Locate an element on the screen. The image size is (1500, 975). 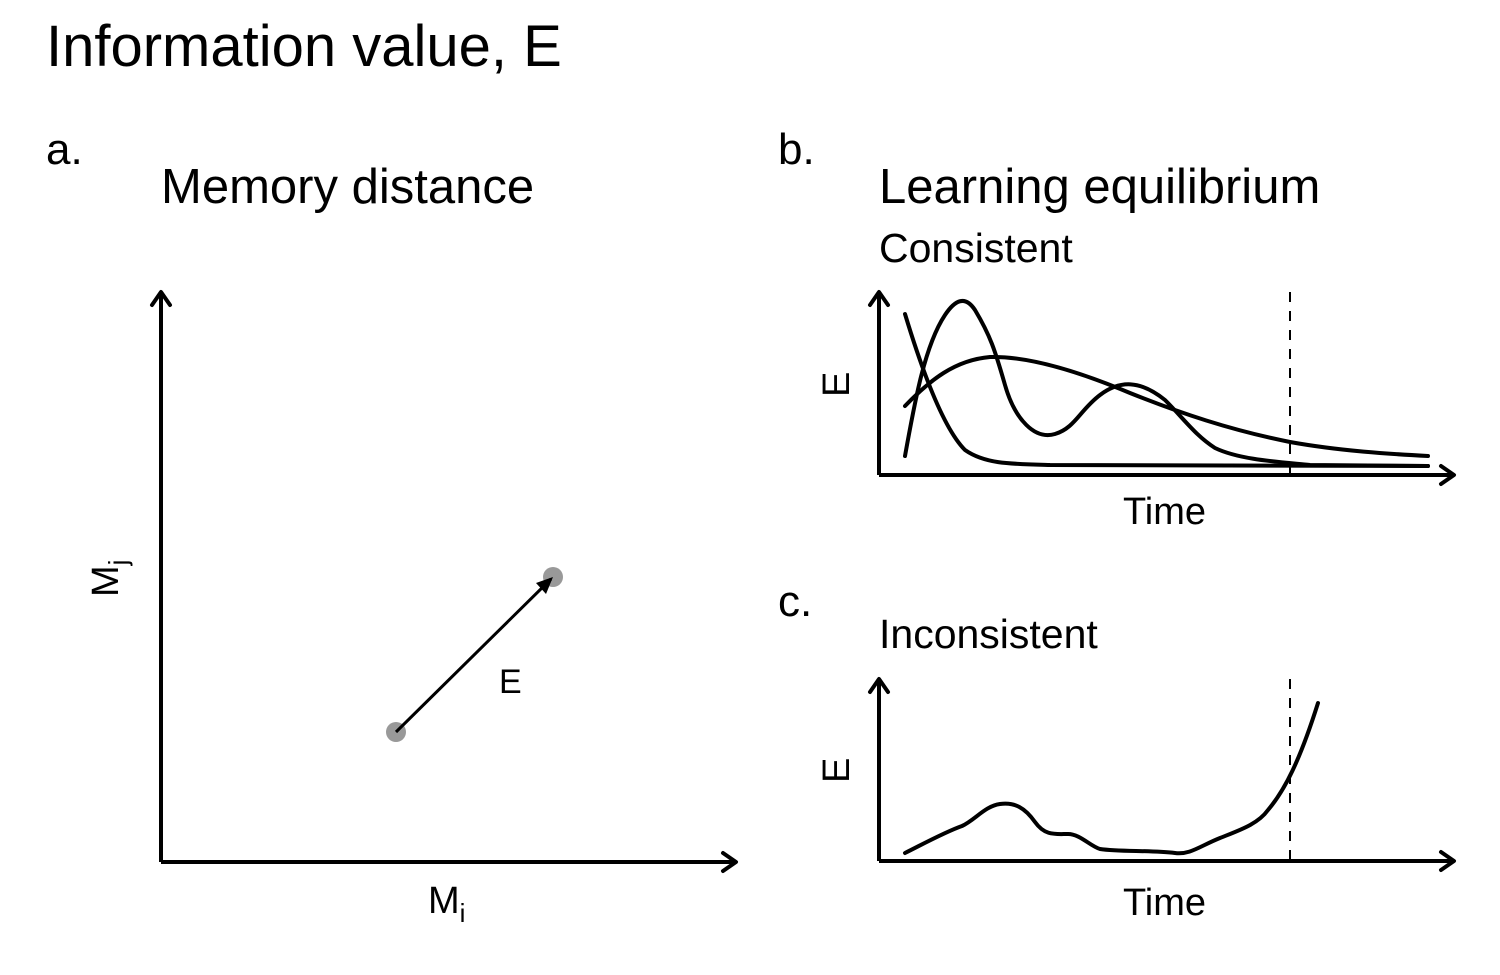
panel-a-y-arrowhead is located at coordinates (161, 298).